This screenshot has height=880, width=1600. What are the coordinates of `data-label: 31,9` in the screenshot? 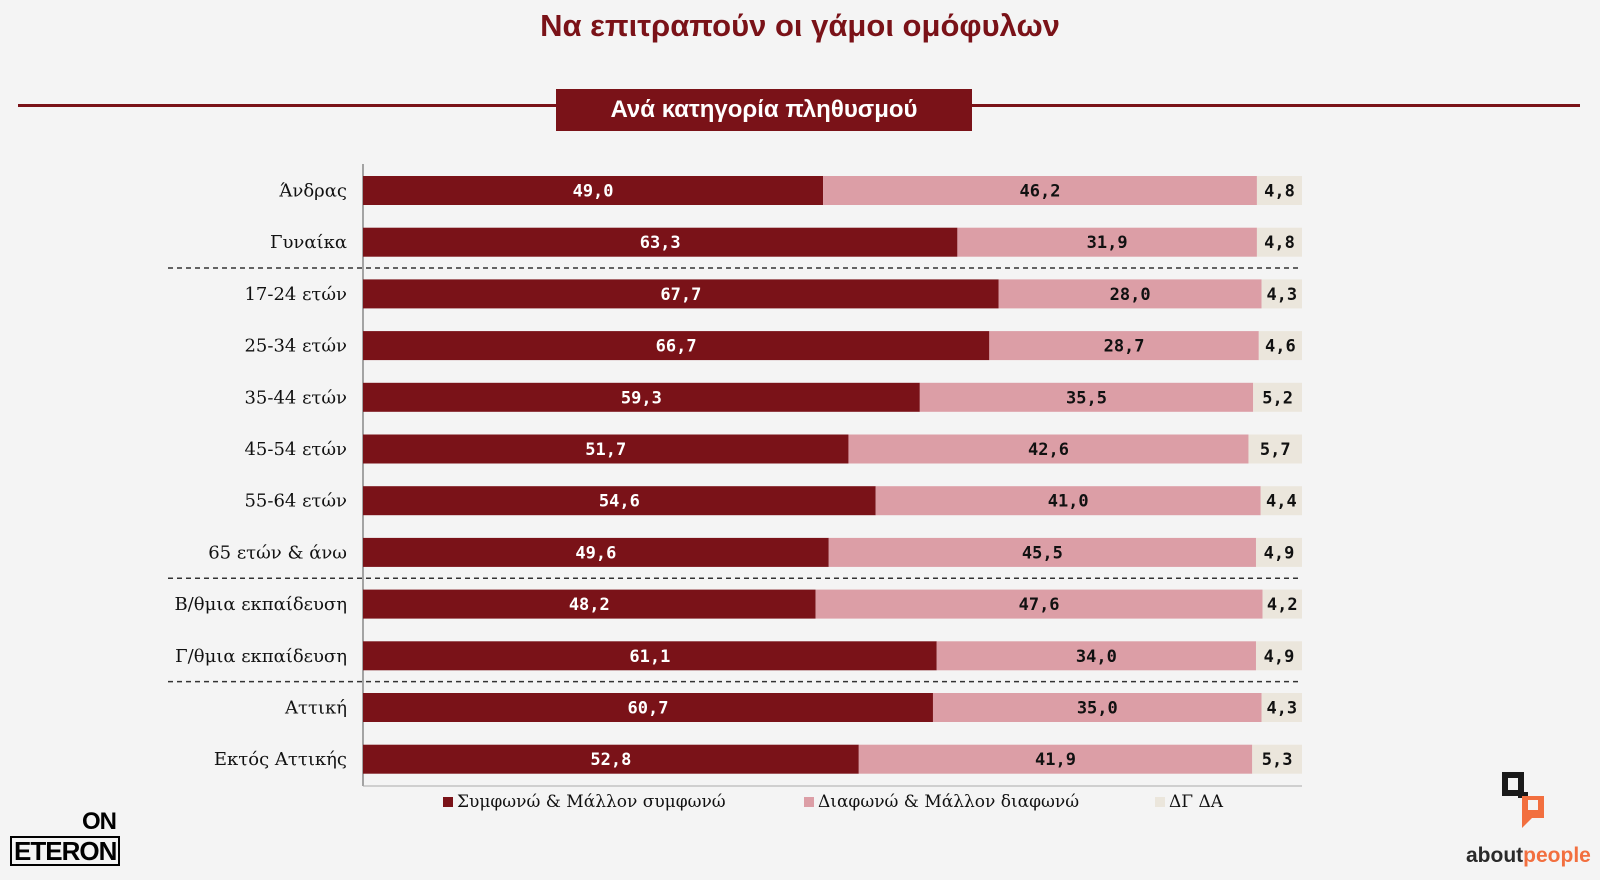 It's located at (1107, 243).